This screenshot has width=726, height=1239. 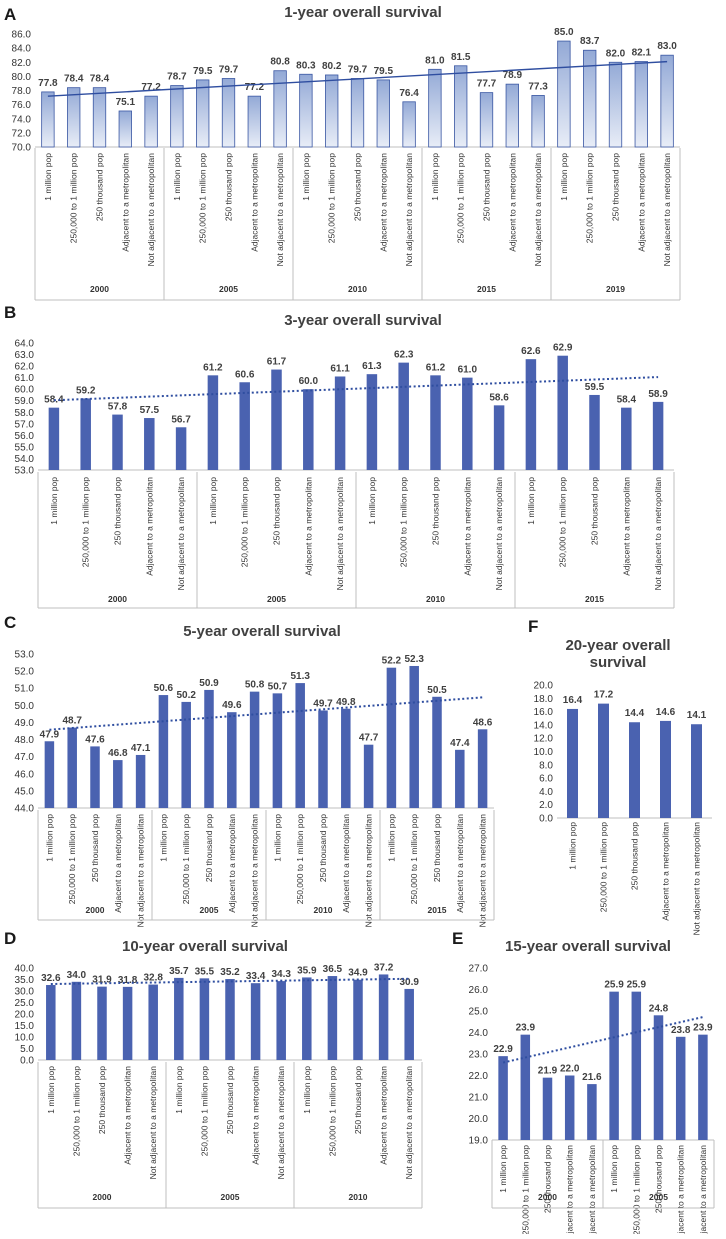 What do you see at coordinates (209, 910) in the screenshot?
I see `group-label: 2005` at bounding box center [209, 910].